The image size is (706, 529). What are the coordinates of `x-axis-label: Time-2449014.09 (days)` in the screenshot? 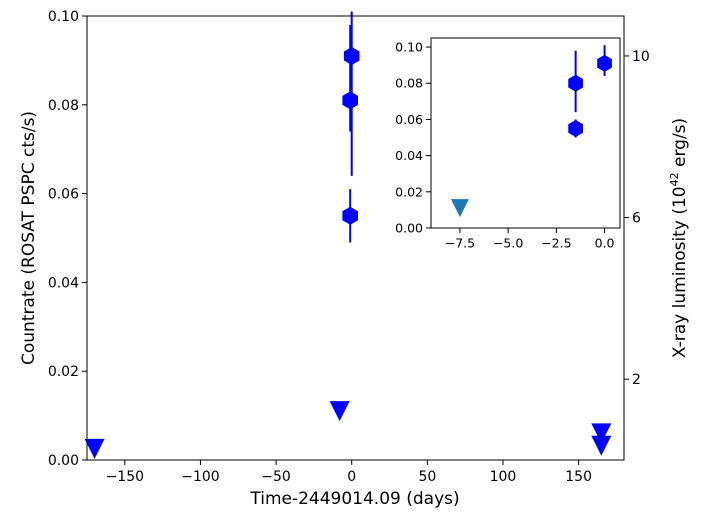 It's located at (354, 499).